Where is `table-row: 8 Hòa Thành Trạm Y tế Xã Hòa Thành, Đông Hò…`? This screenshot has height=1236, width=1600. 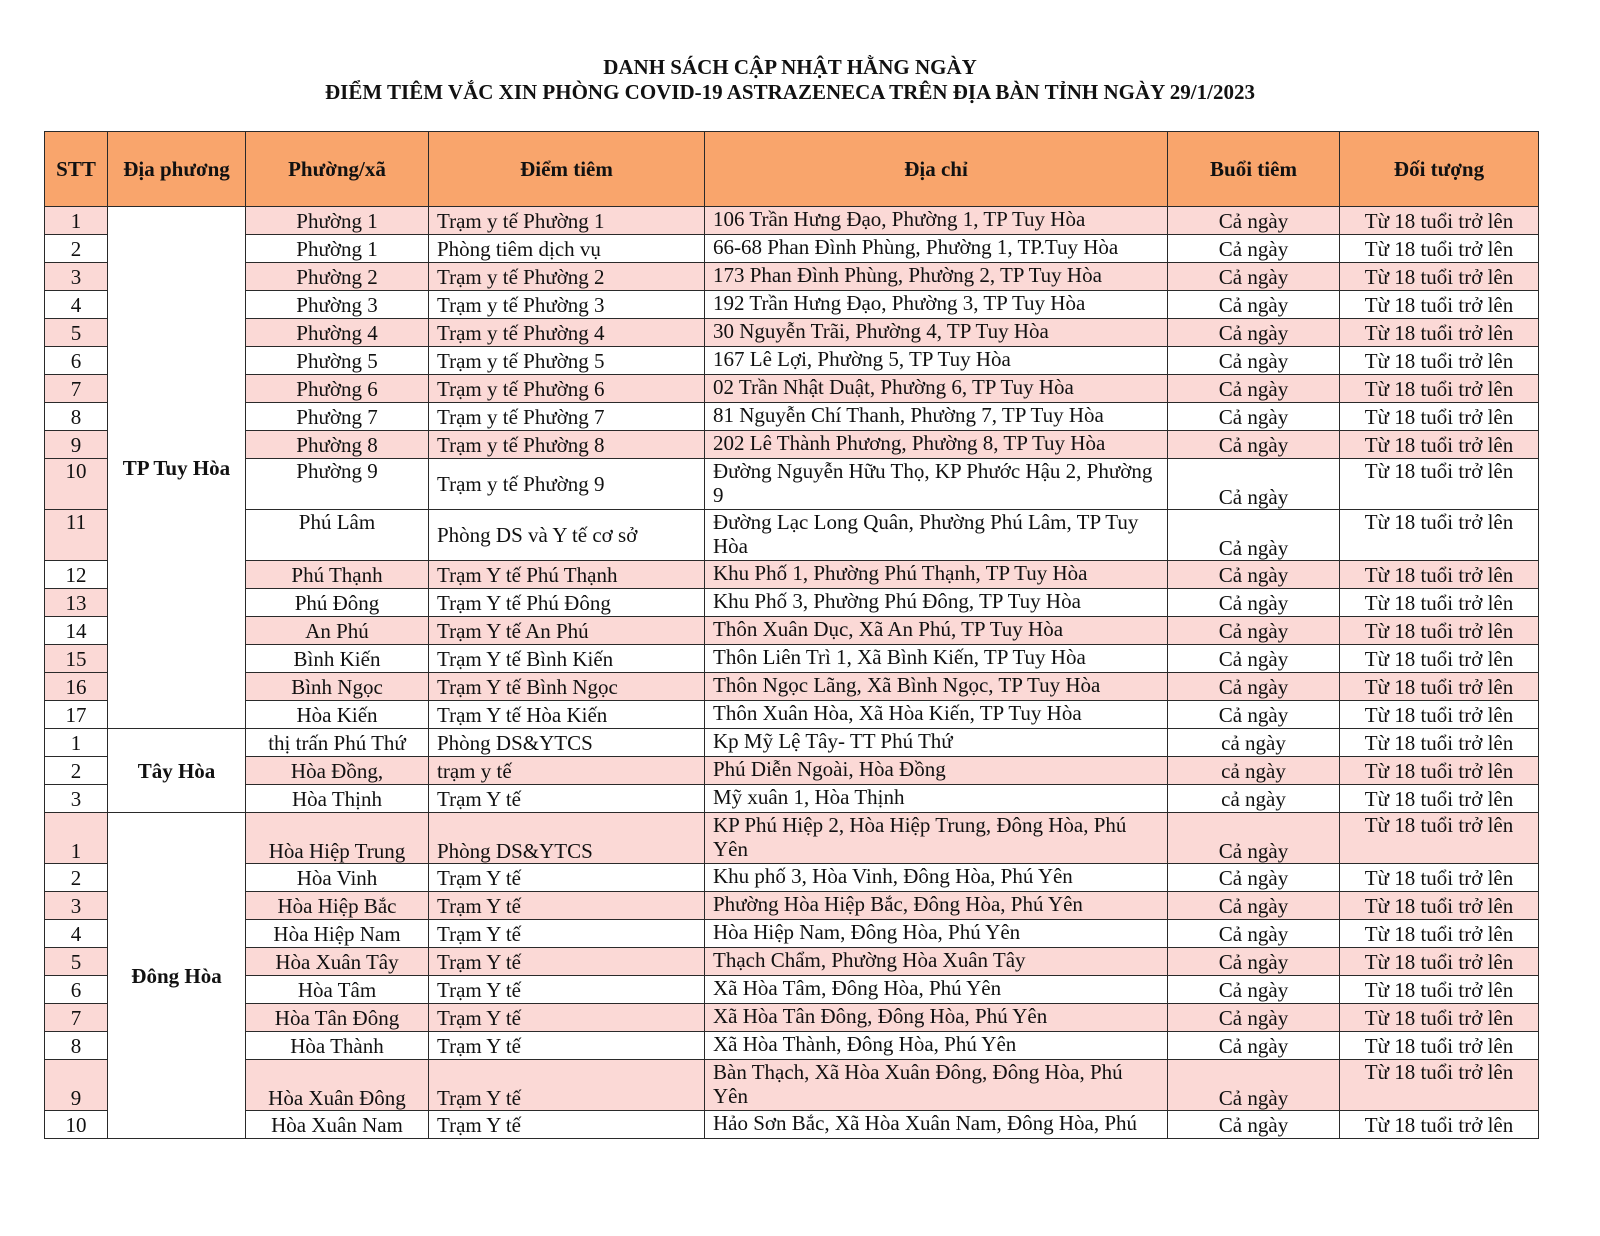 table-row: 8 Hòa Thành Trạm Y tế Xã Hòa Thành, Đông Hò… is located at coordinates (791, 1045).